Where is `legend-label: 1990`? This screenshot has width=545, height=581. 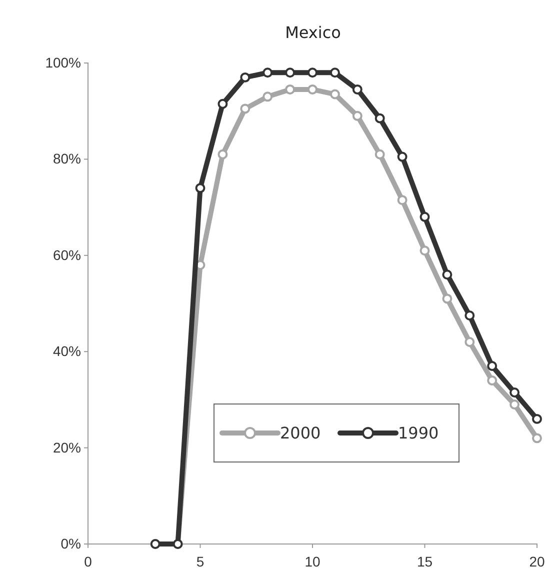 legend-label: 1990 is located at coordinates (418, 433).